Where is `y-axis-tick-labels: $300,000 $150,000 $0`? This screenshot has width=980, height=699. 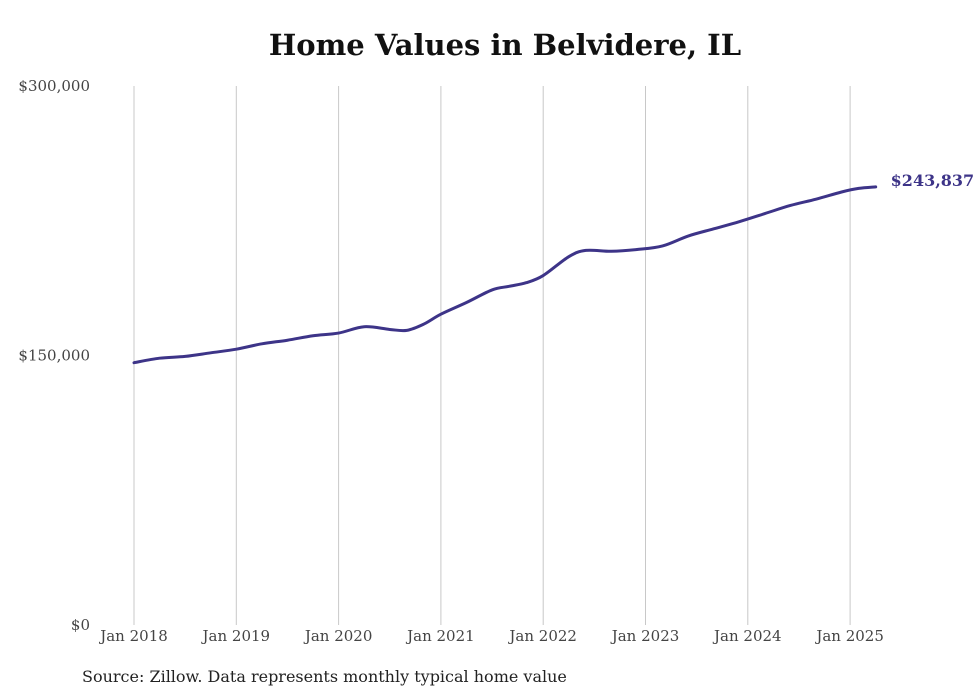 y-axis-tick-labels: $300,000 $150,000 $0 is located at coordinates (54, 355).